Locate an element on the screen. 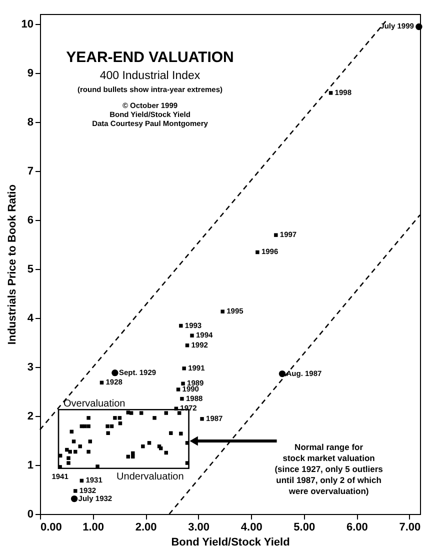  x-tick-label: 2.00 is located at coordinates (146, 528).